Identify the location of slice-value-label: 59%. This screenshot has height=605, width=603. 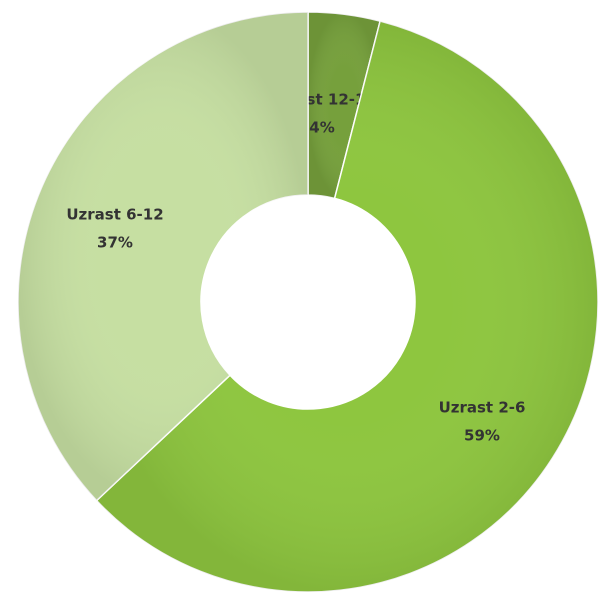
(482, 436).